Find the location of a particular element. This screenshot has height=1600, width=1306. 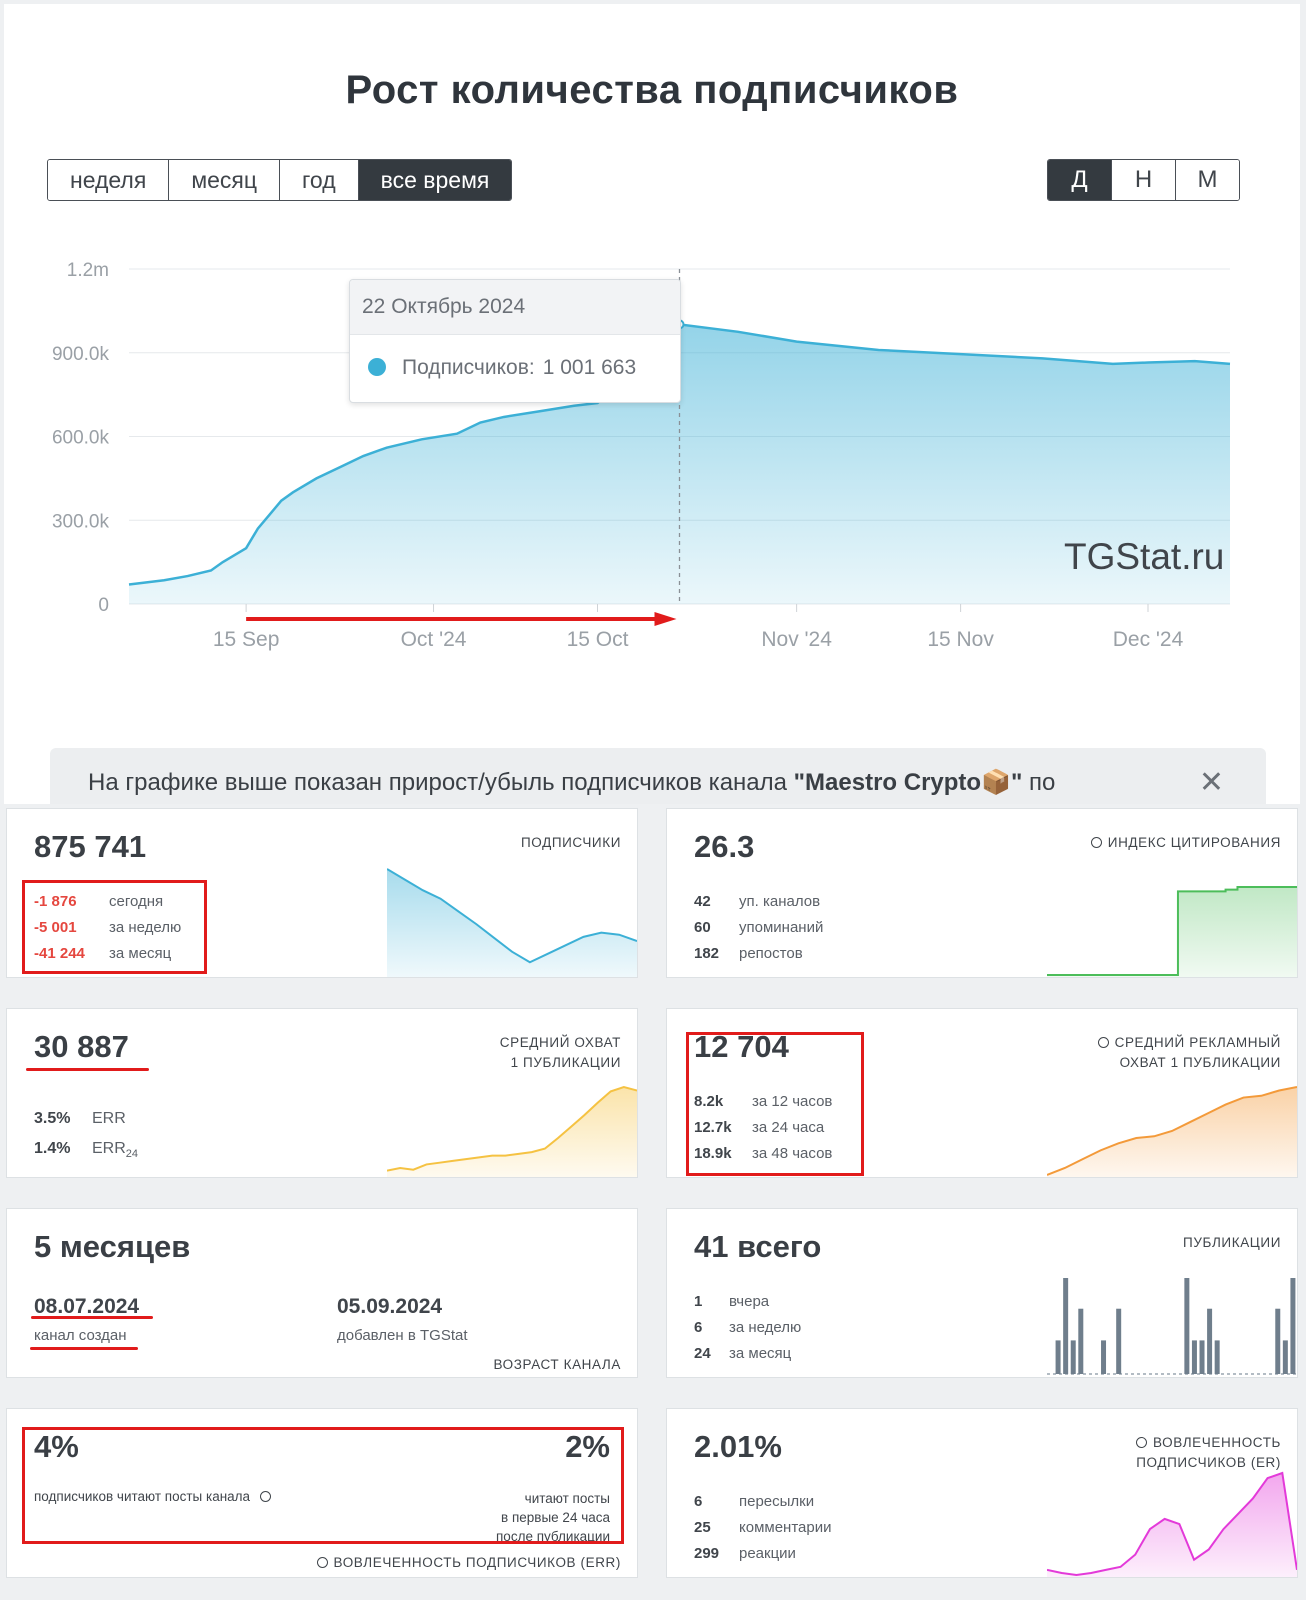

stat-row: 8.2k за 12 часов is located at coordinates (763, 1102).